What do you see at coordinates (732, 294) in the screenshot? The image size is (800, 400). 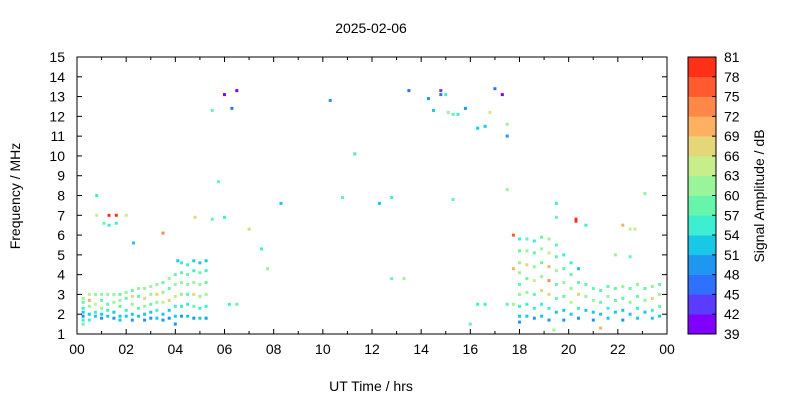 I see `colorbar-tick-label: 45` at bounding box center [732, 294].